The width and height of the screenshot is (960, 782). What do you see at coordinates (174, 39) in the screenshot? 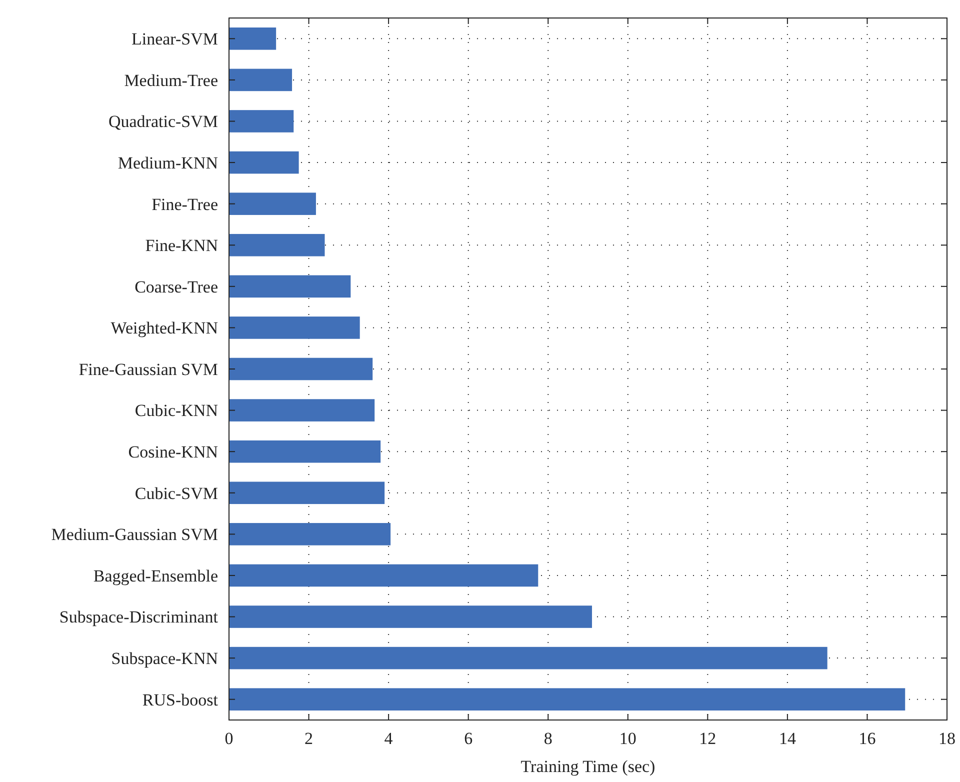
I see `y-tick-label: Linear-SVM` at bounding box center [174, 39].